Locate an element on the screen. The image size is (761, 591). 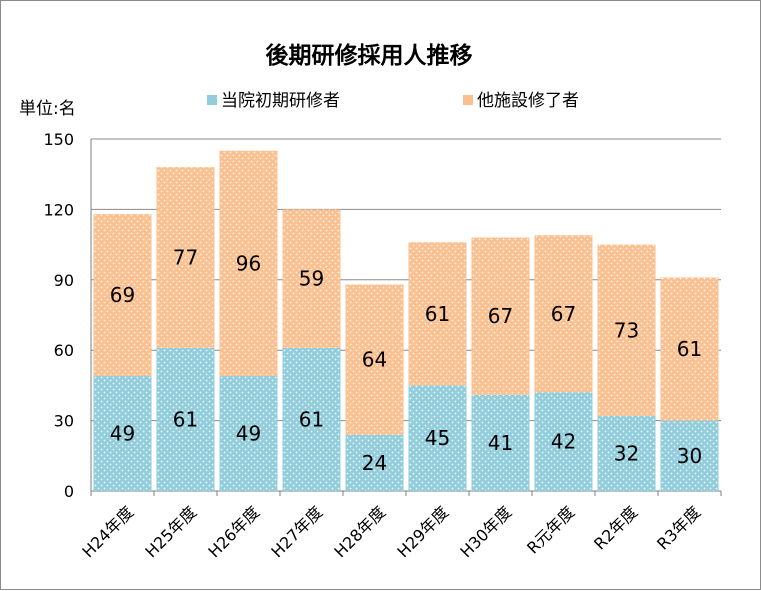
data-label: 24 is located at coordinates (374, 463).